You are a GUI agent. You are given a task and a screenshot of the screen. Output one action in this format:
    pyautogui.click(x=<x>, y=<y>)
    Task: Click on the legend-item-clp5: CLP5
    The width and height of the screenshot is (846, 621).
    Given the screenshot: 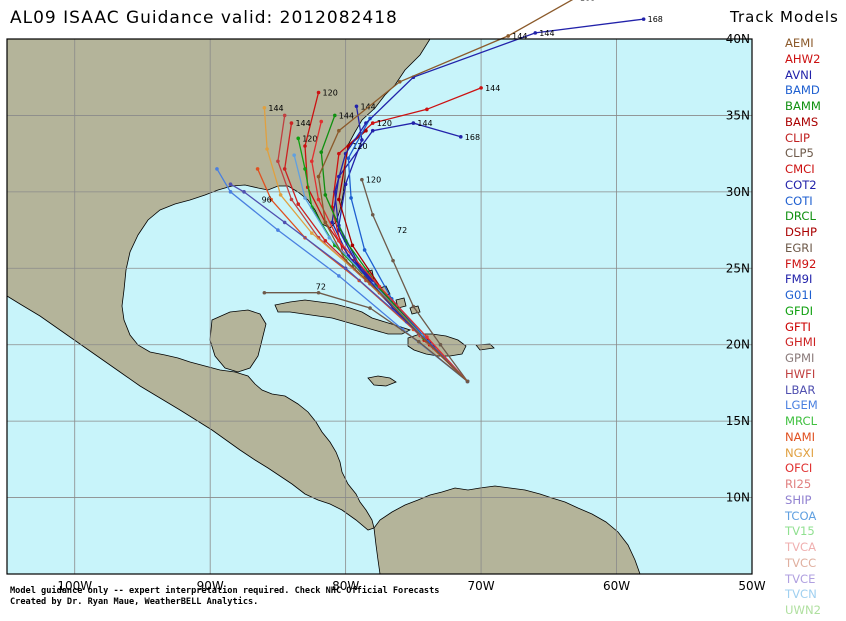 What is the action you would take?
    pyautogui.click(x=799, y=153)
    